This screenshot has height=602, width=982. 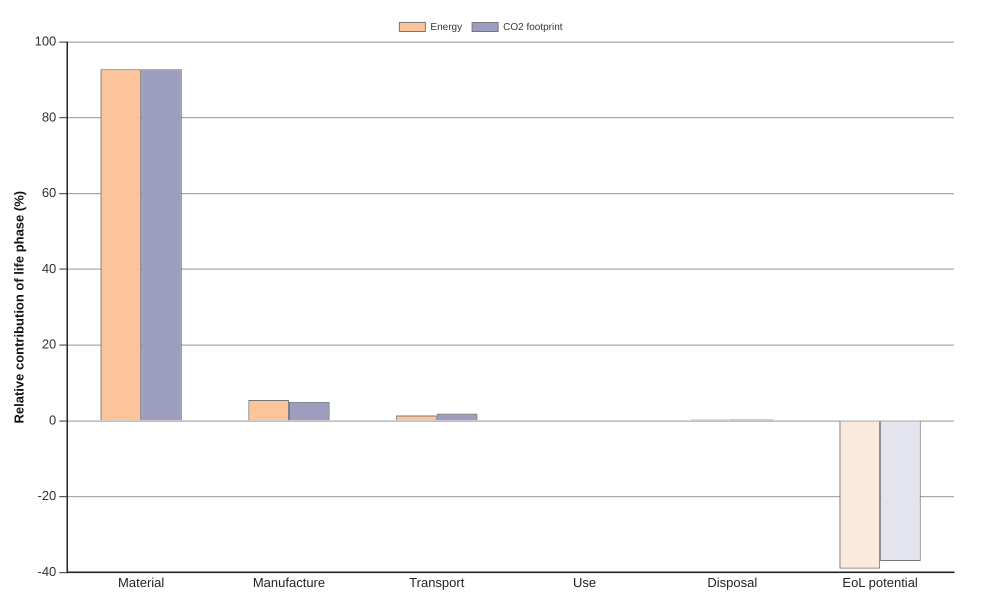 What do you see at coordinates (880, 582) in the screenshot?
I see `x-tick-label: EoL potential` at bounding box center [880, 582].